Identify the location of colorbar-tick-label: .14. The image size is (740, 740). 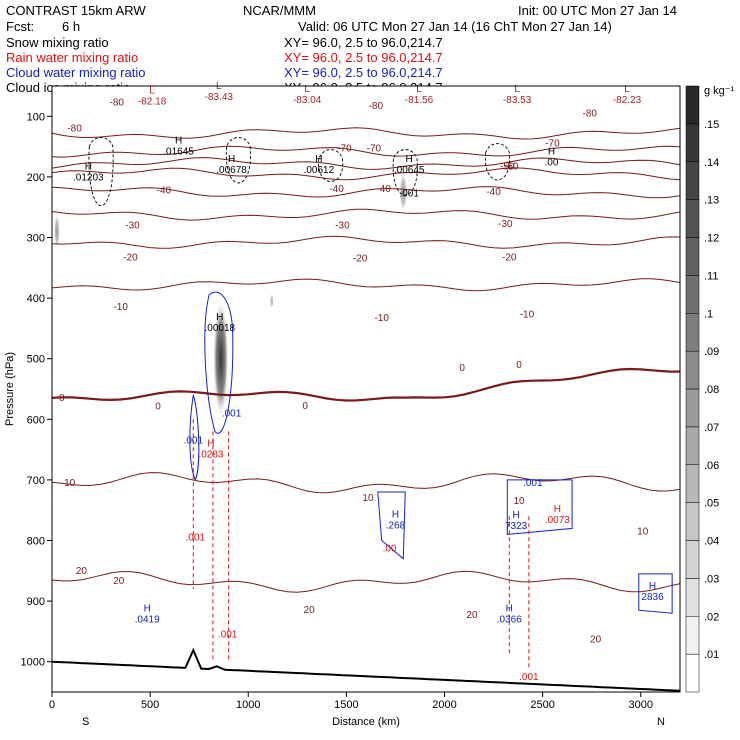
(711, 163).